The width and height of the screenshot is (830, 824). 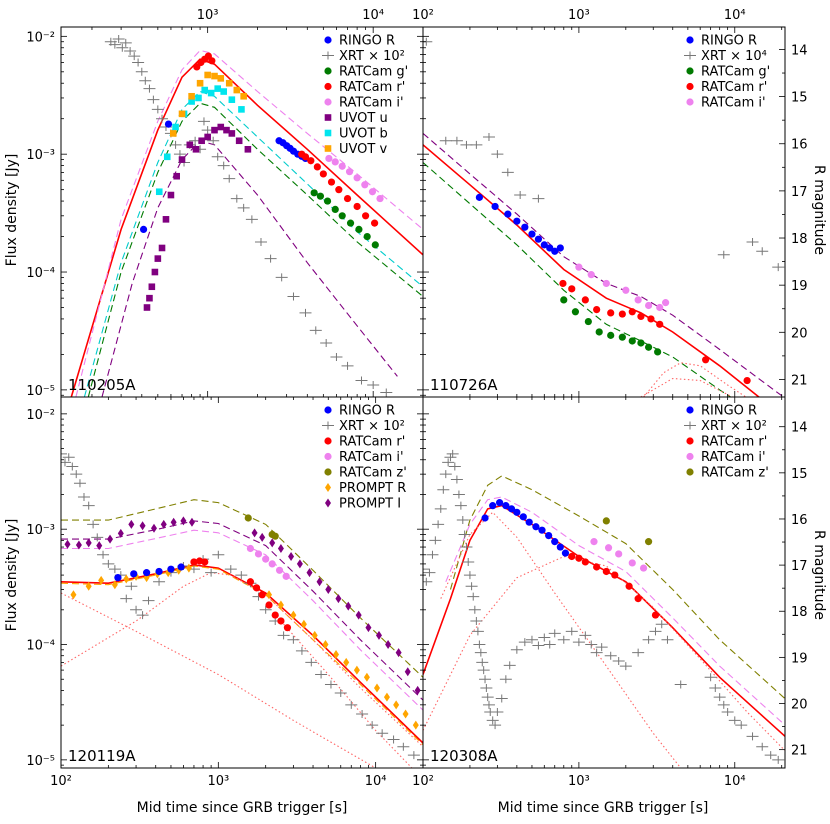 What do you see at coordinates (237, 90) in the screenshot?
I see `point-uvot-v` at bounding box center [237, 90].